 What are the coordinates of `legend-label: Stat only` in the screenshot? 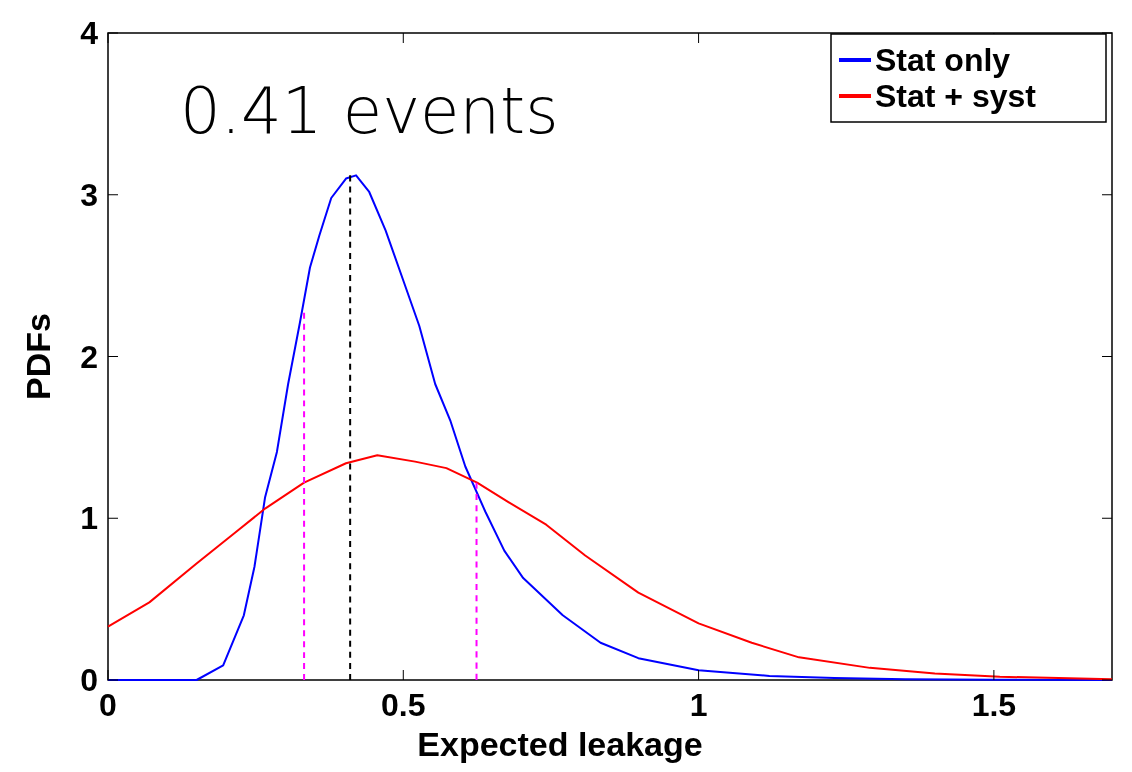 It's located at (943, 60).